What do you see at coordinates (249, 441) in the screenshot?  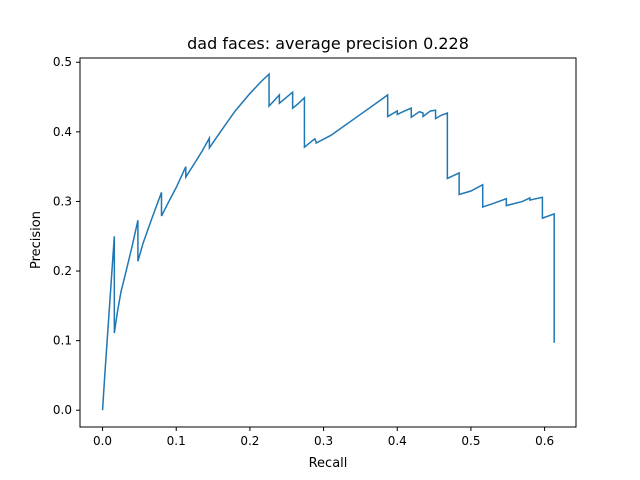 I see `x-tick-label: 0.2` at bounding box center [249, 441].